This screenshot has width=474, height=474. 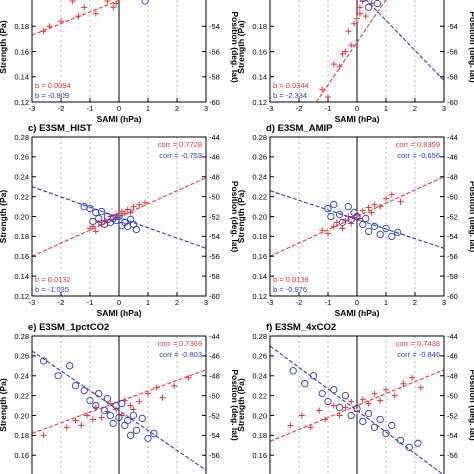 I want to click on y-axis-label-right: Position (deg. lat), so click(x=235, y=404).